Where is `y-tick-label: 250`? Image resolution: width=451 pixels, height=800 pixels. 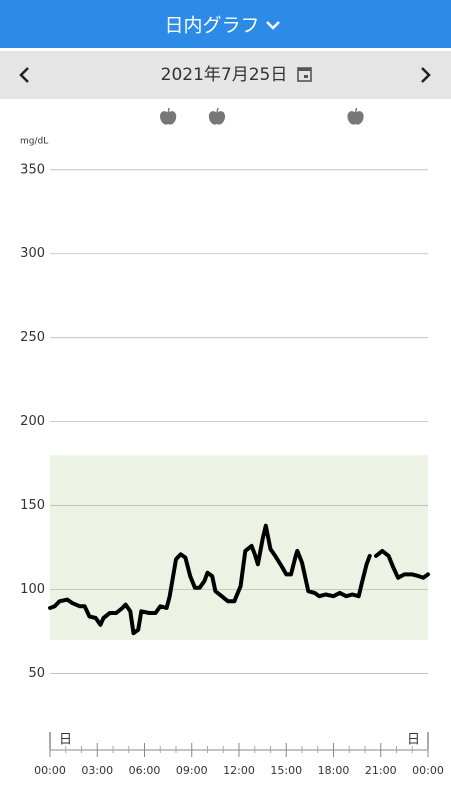
y-tick-label: 250 is located at coordinates (32, 337).